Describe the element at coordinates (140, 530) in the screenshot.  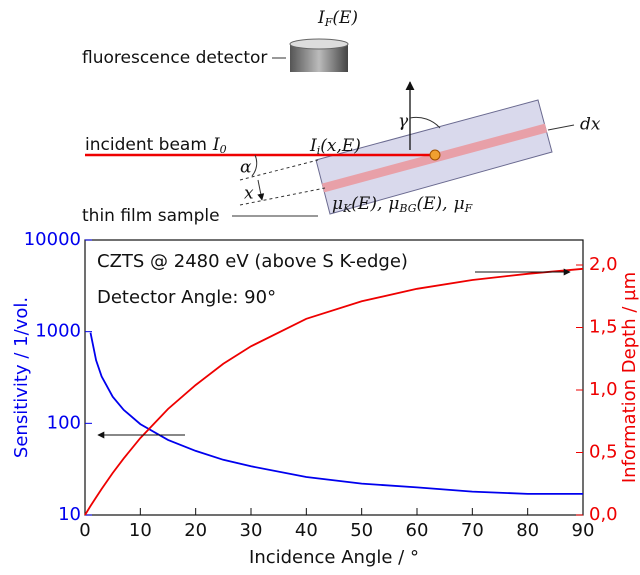
I see `x-tick-label: 10` at that location.